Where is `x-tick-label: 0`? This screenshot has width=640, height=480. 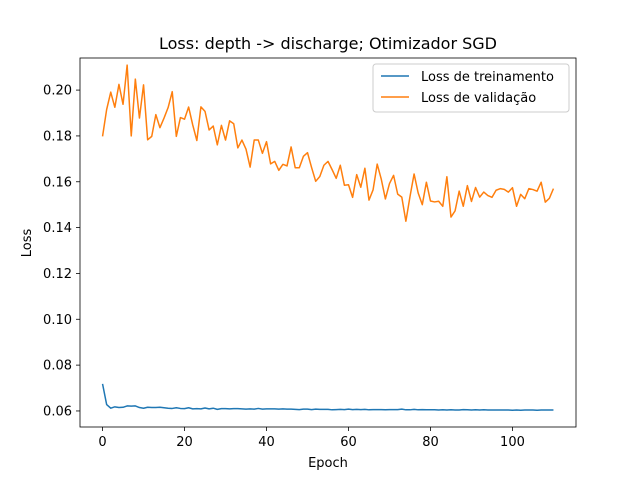 x-tick-label: 0 is located at coordinates (102, 442).